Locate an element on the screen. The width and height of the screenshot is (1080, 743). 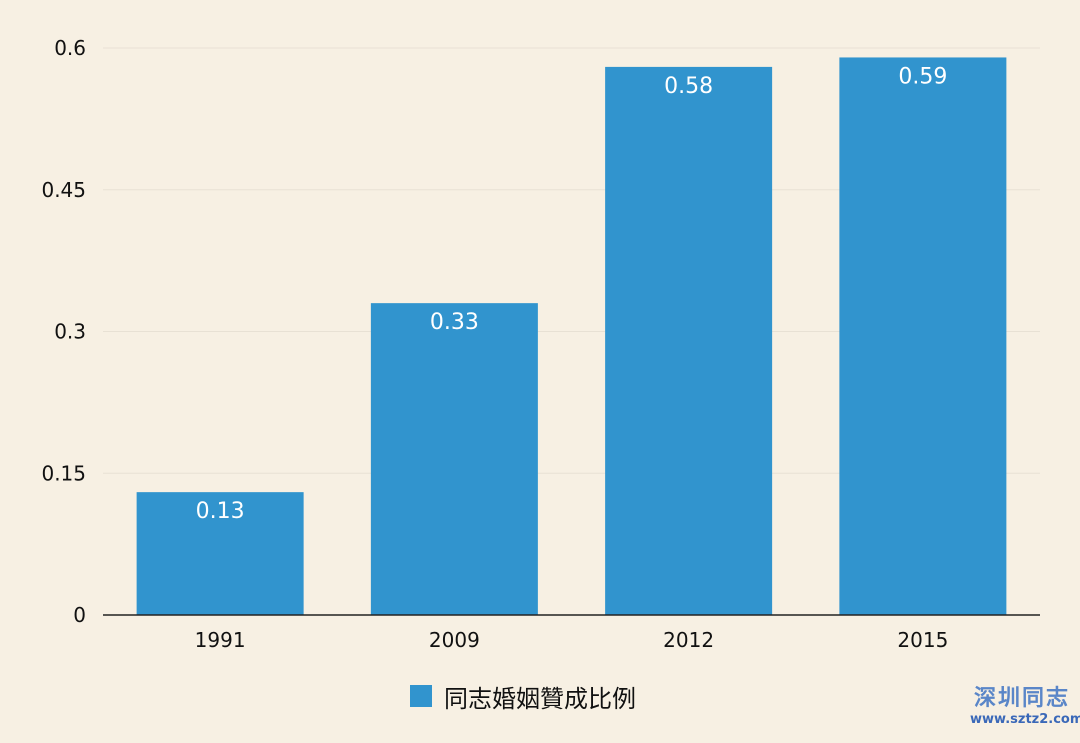
y-tick-label: 0.15 is located at coordinates (63, 473).